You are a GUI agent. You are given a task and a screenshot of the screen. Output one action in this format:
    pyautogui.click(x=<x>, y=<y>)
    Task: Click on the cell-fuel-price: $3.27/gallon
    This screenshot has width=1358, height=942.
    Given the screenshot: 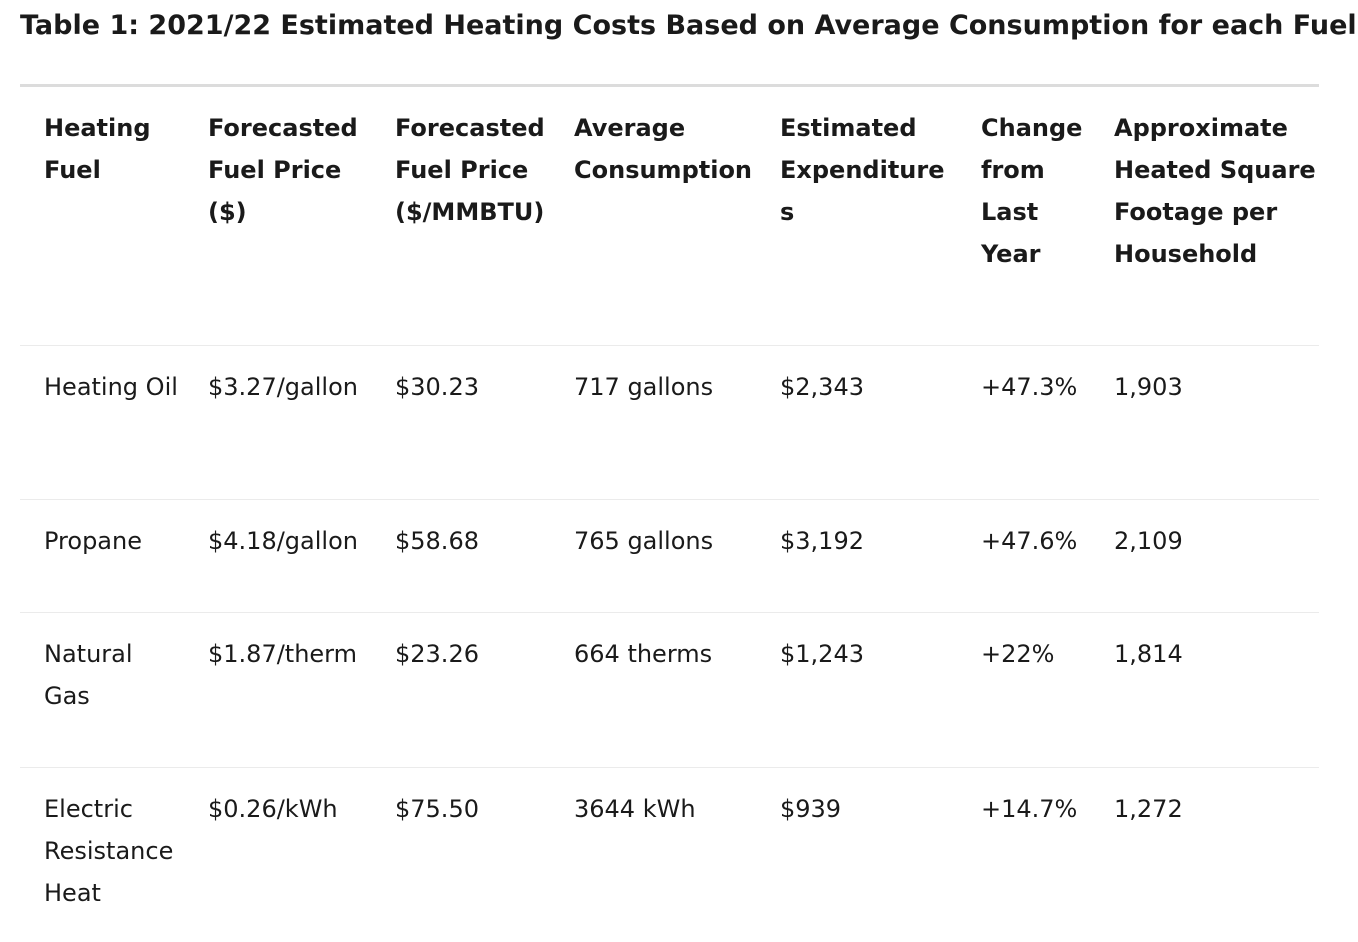 What is the action you would take?
    pyautogui.click(x=283, y=387)
    